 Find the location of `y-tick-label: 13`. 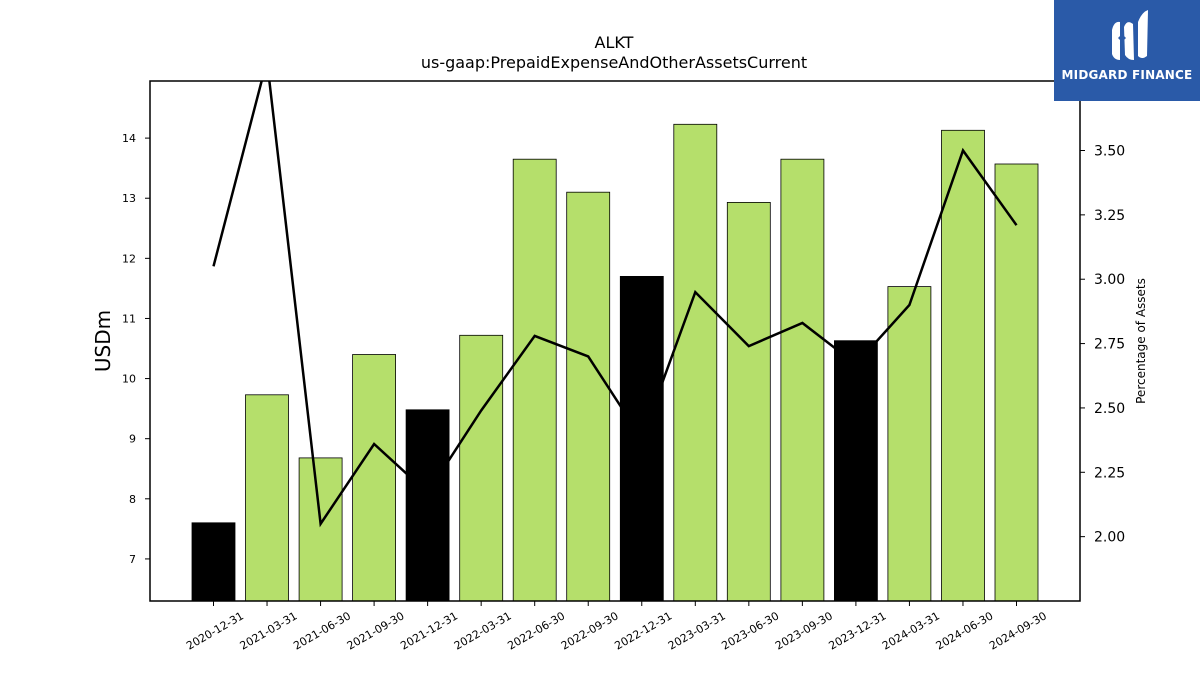

y-tick-label: 13 is located at coordinates (129, 198).